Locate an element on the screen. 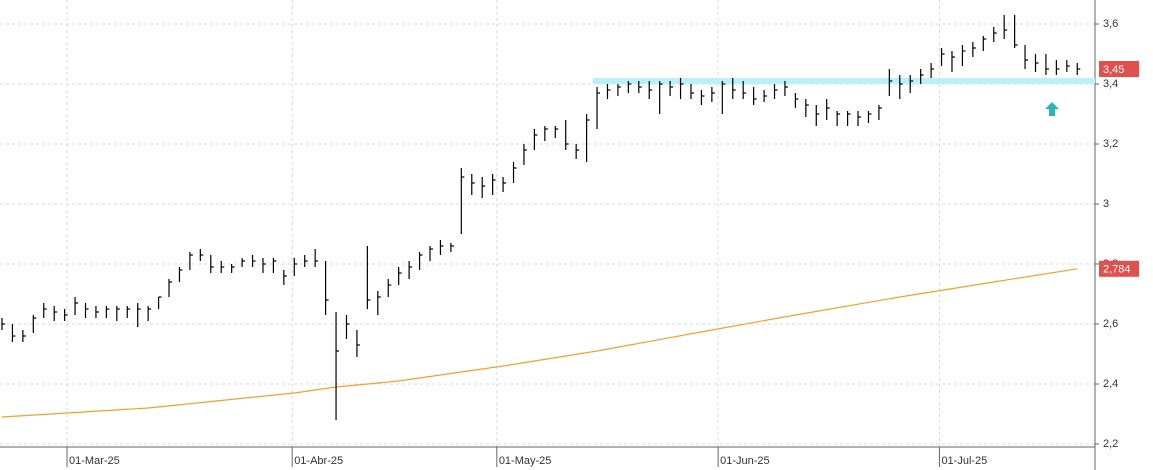  ma-value-label: 2,784 is located at coordinates (1119, 268).